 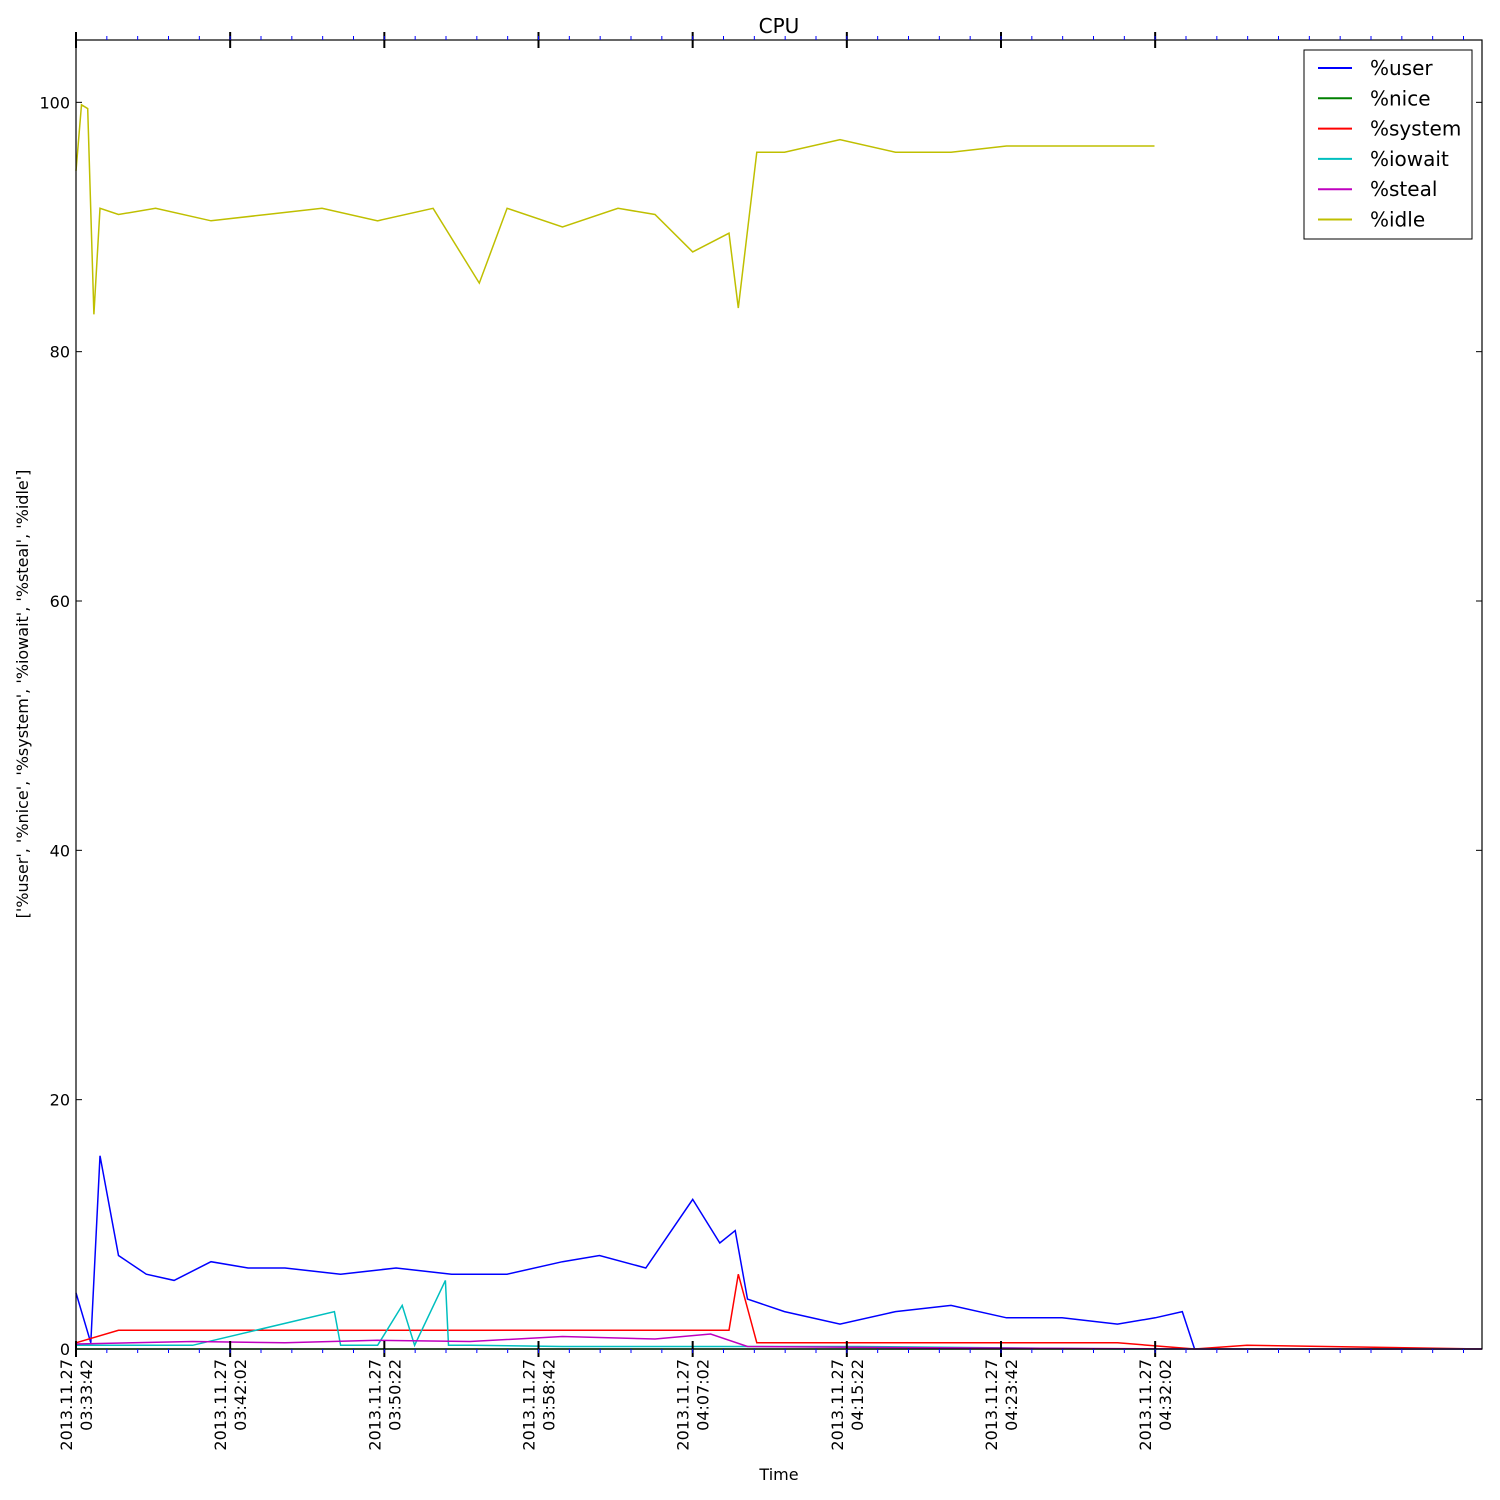 I want to click on x-tick-label: 2013.11.2703:50:22, so click(x=384, y=1405).